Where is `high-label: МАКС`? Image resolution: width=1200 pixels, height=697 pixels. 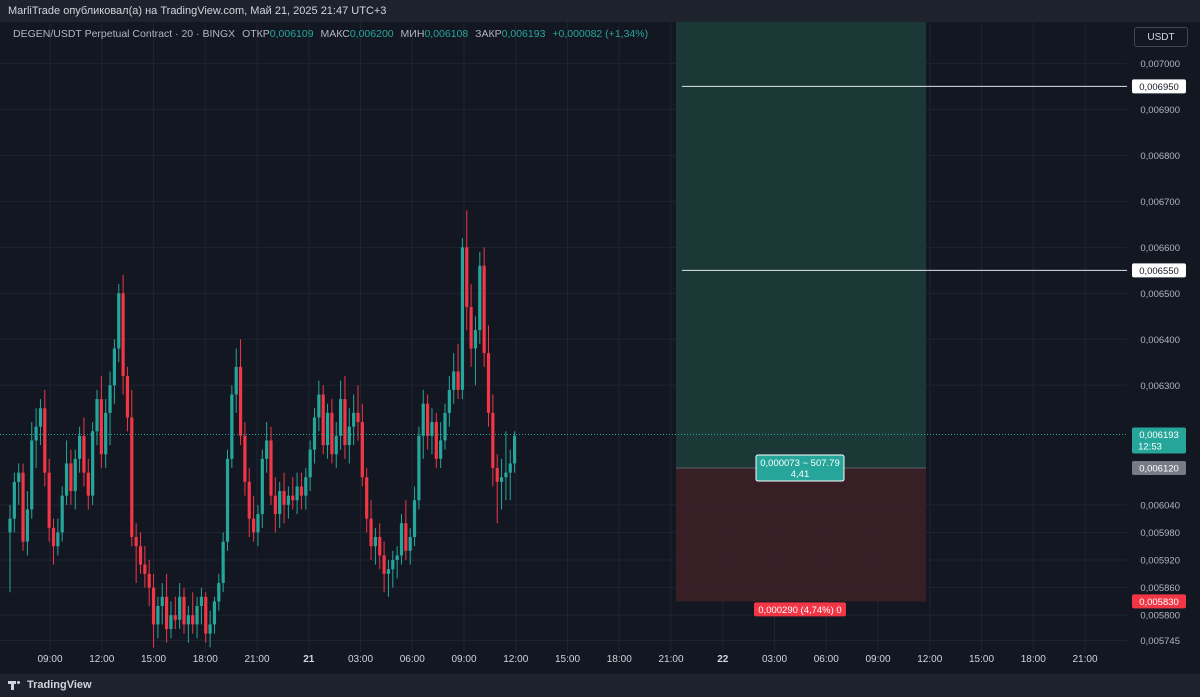
high-label: МАКС is located at coordinates (335, 34).